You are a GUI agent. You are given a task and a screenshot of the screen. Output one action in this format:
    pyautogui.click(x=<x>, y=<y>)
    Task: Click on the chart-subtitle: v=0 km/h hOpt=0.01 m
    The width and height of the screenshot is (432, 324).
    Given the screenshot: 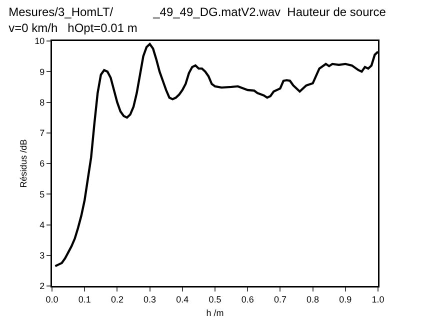 What is the action you would take?
    pyautogui.click(x=73, y=27)
    